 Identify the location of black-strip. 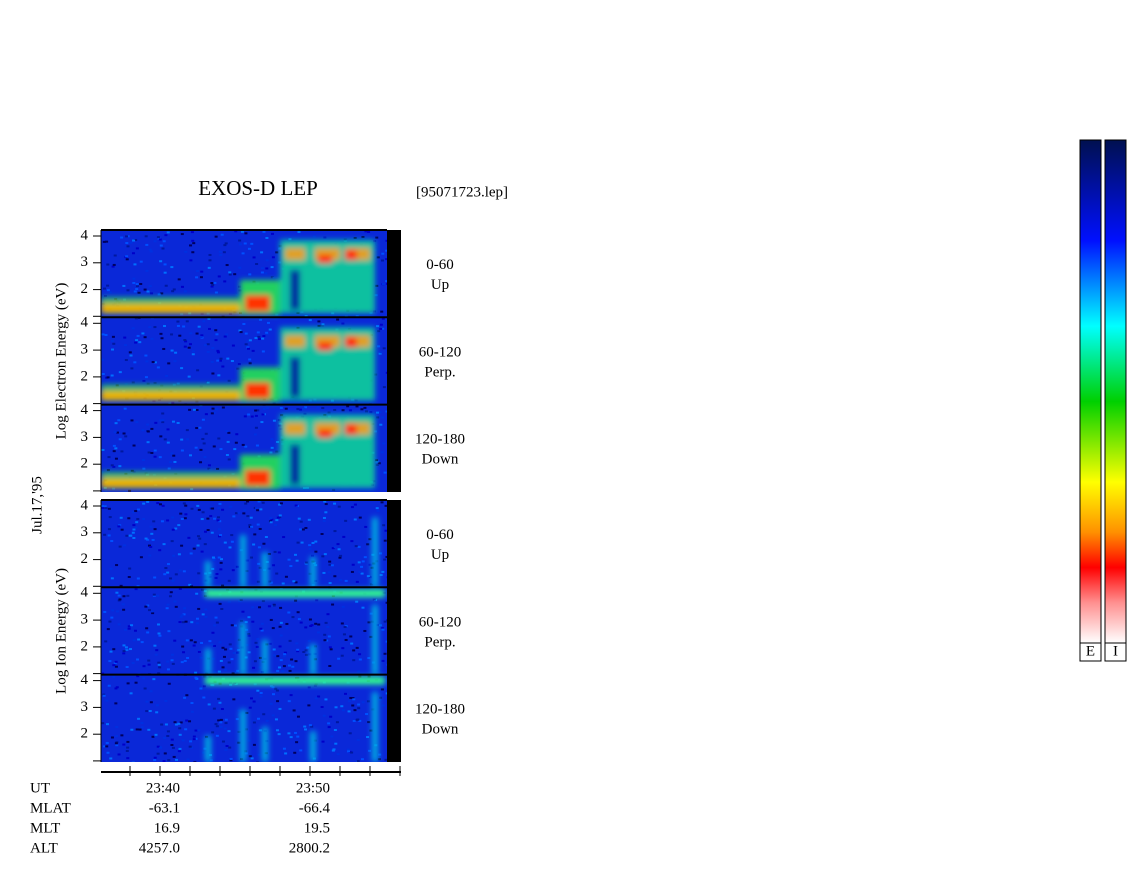
(394, 361).